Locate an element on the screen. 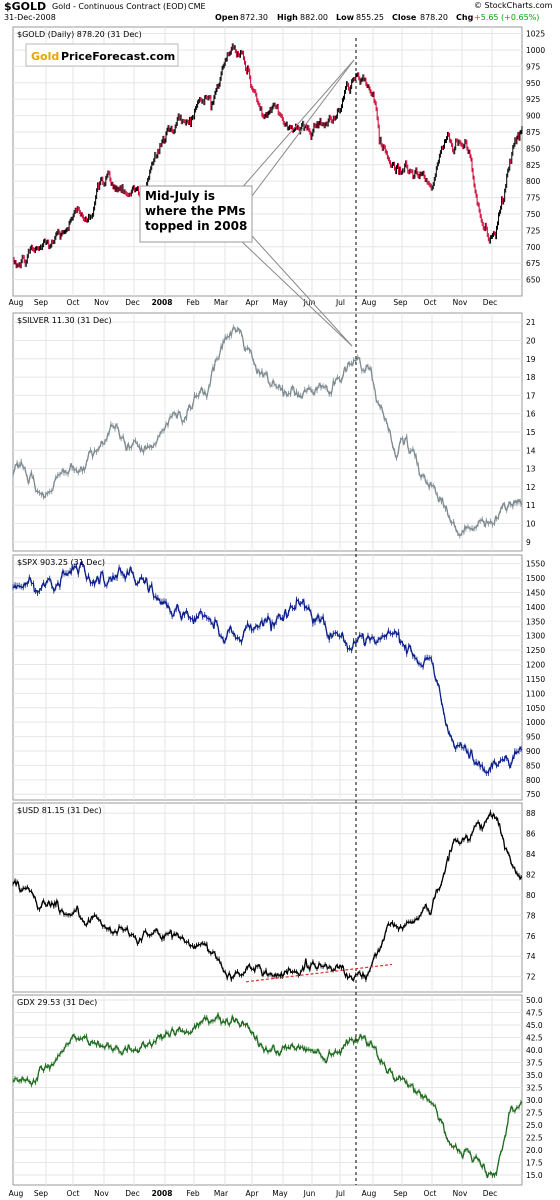  x-tick-label: Apr is located at coordinates (253, 302).